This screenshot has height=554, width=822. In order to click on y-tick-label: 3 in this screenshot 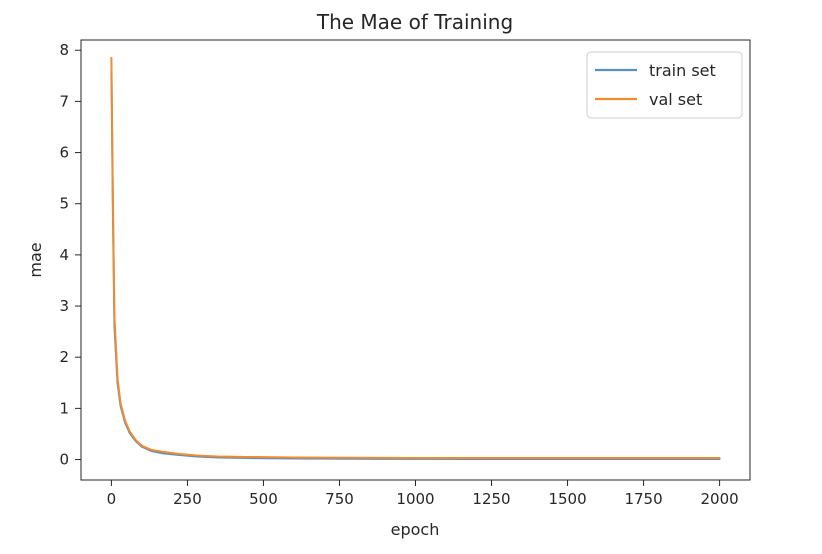, I will do `click(64, 306)`.